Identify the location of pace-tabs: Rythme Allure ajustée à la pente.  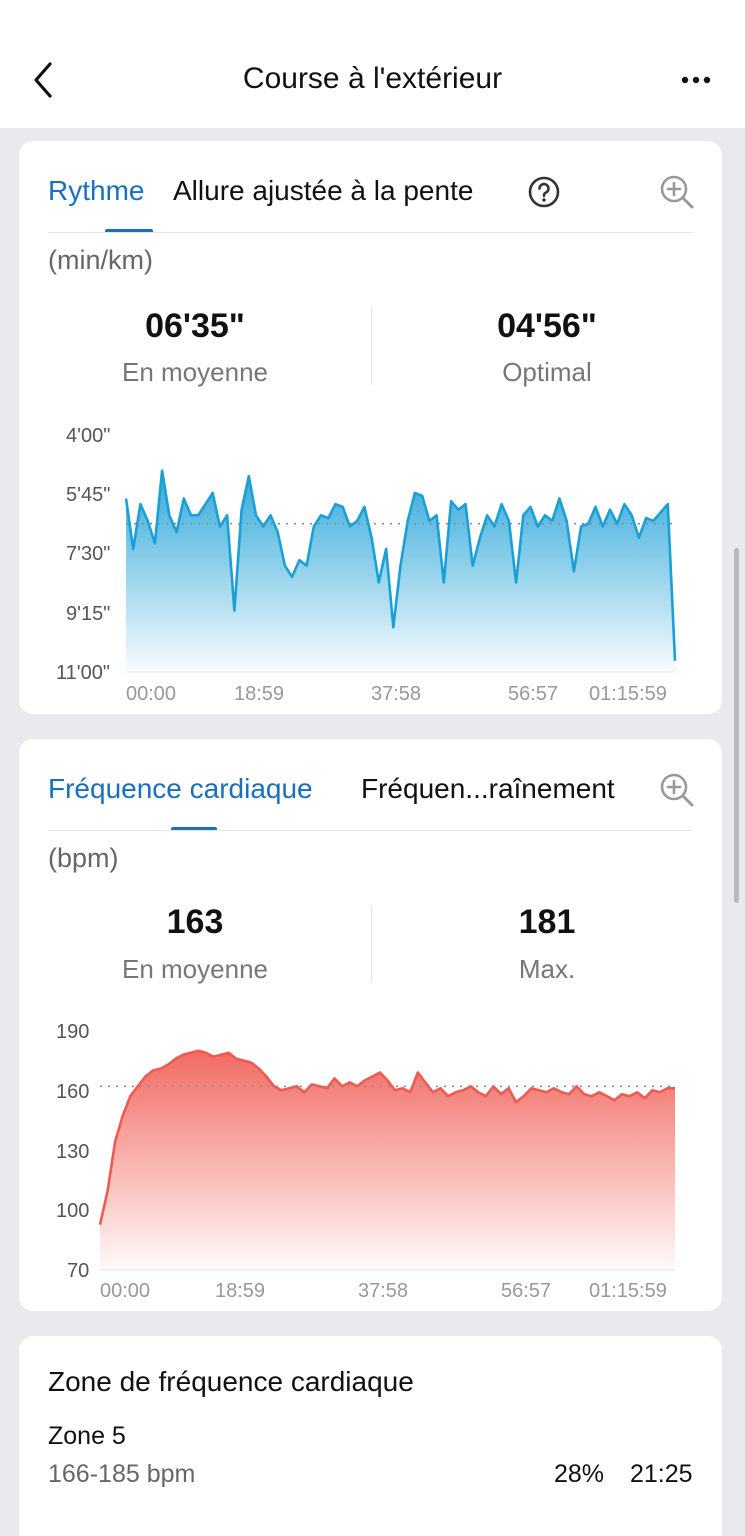
(370, 187).